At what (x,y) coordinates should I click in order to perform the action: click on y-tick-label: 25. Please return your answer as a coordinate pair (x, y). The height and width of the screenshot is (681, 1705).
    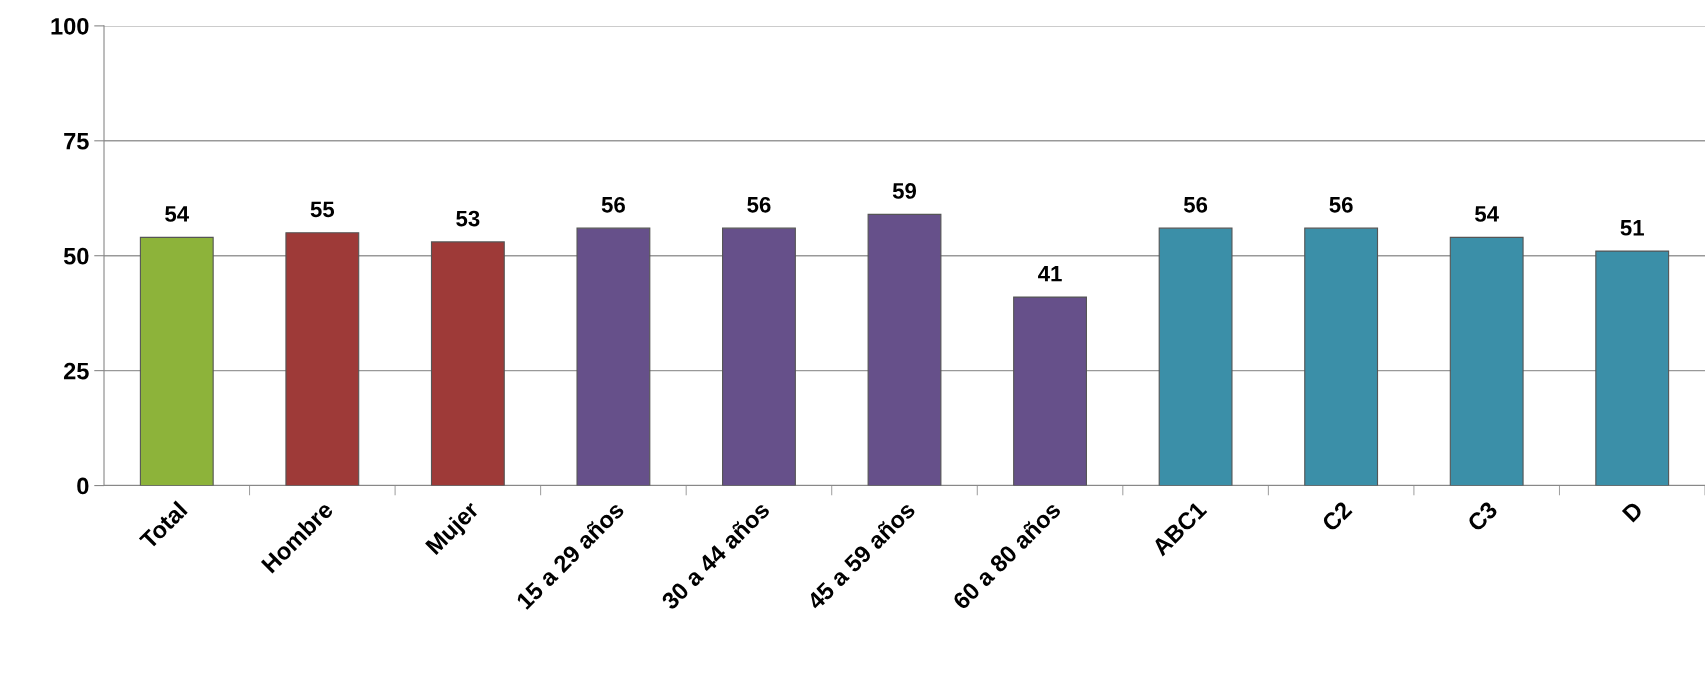
    Looking at the image, I should click on (76, 371).